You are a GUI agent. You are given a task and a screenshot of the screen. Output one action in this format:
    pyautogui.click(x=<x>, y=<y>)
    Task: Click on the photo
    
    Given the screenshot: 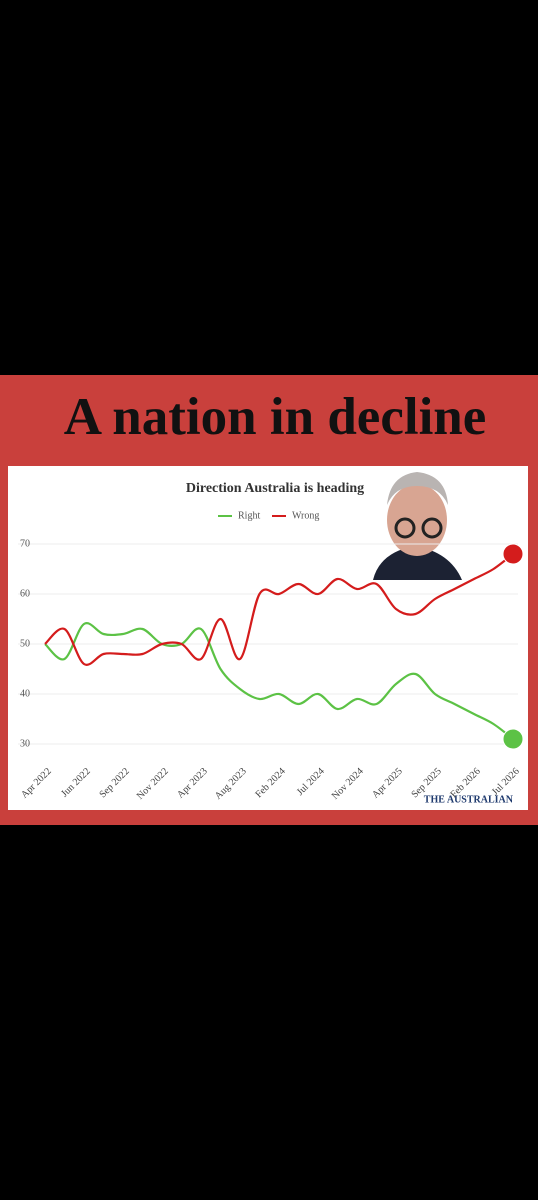 What is the action you would take?
    pyautogui.click(x=418, y=523)
    